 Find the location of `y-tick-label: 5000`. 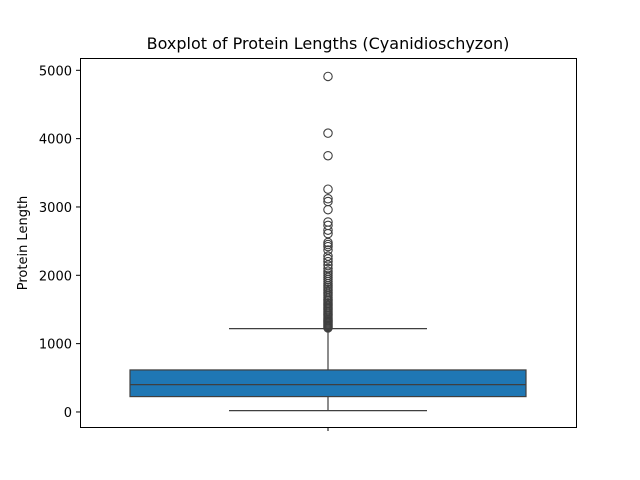

y-tick-label: 5000 is located at coordinates (55, 71).